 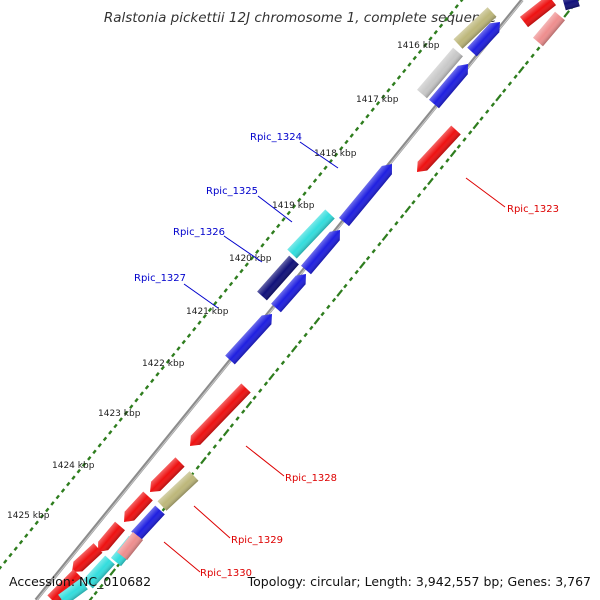 What do you see at coordinates (257, 540) in the screenshot?
I see `gene-label: Rpic_1329` at bounding box center [257, 540].